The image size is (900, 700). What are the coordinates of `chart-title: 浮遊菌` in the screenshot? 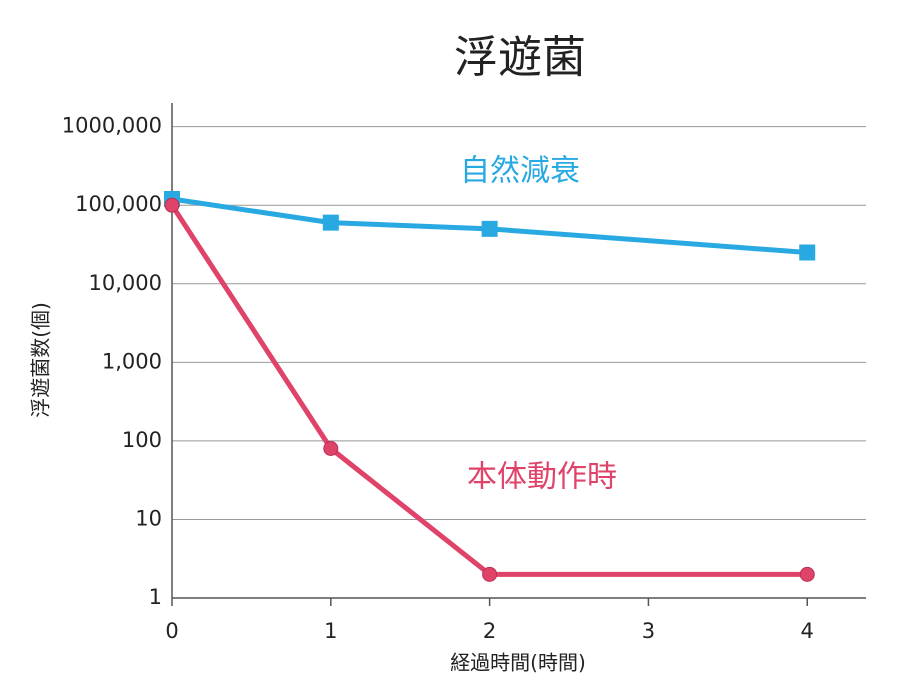 It's located at (520, 57).